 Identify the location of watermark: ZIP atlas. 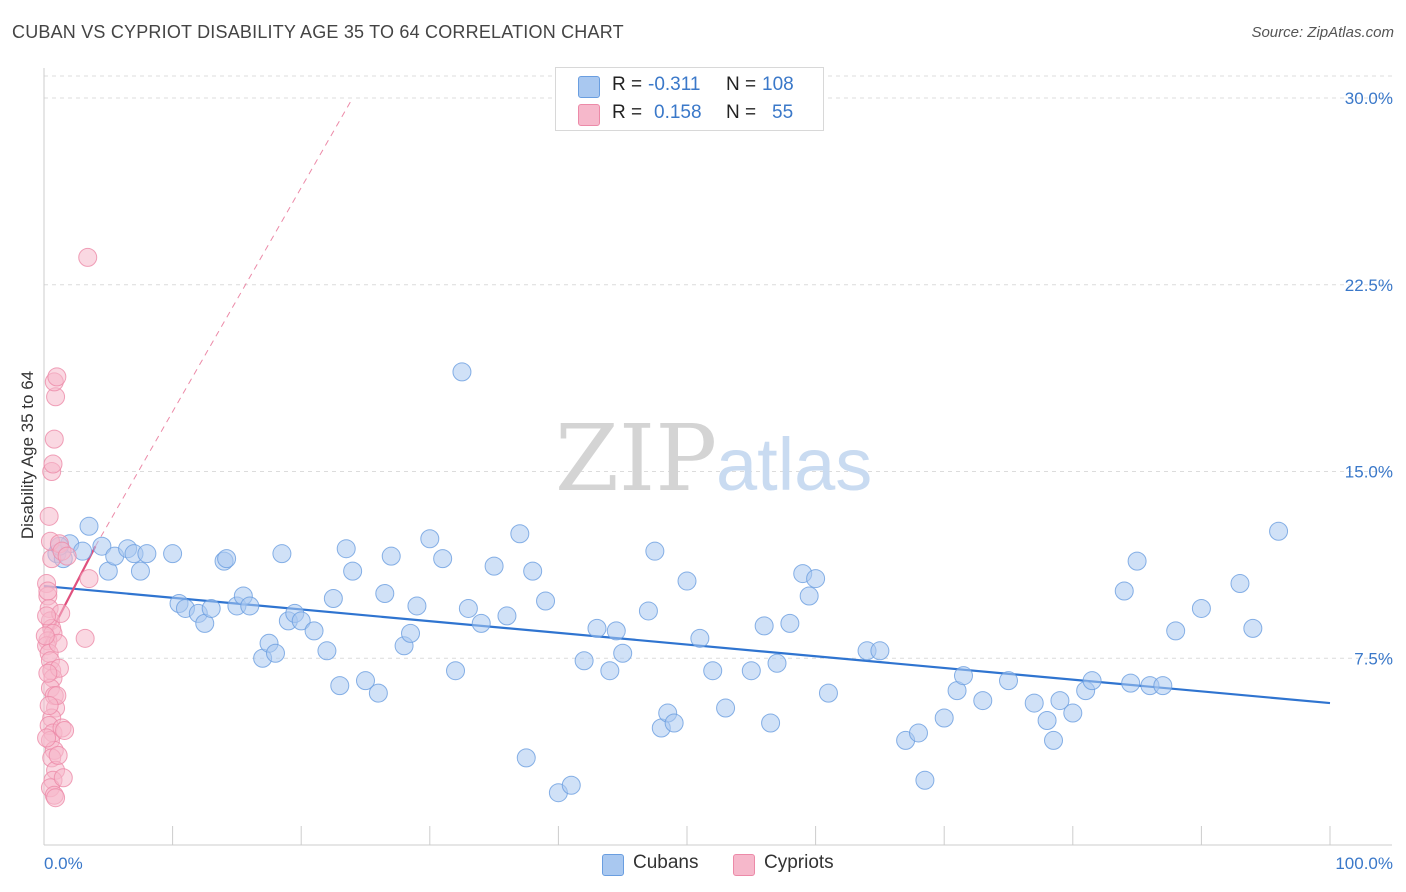
(713, 458).